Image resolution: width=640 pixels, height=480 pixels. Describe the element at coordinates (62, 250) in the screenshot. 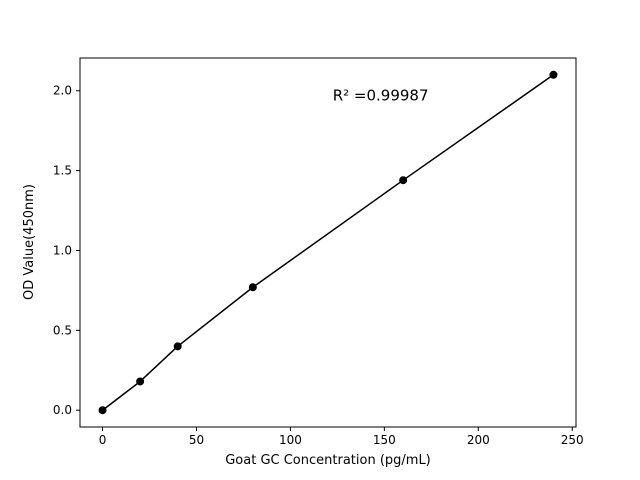

I see `y-tick-label: 1.0` at that location.